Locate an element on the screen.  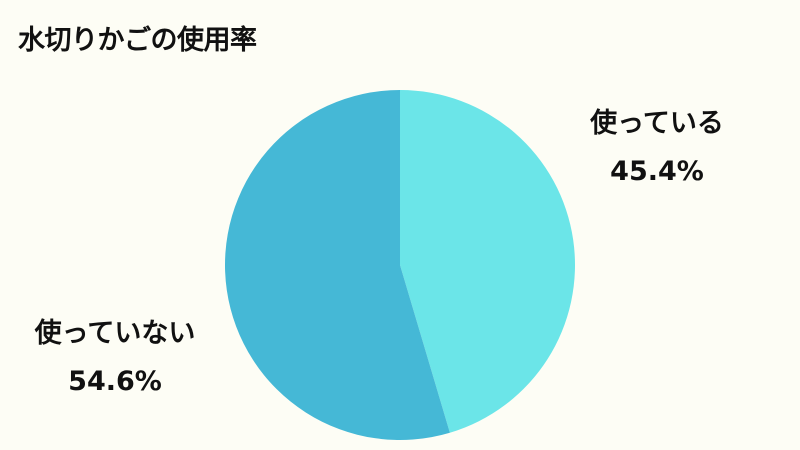
slice-value-label: 45.4% is located at coordinates (657, 171).